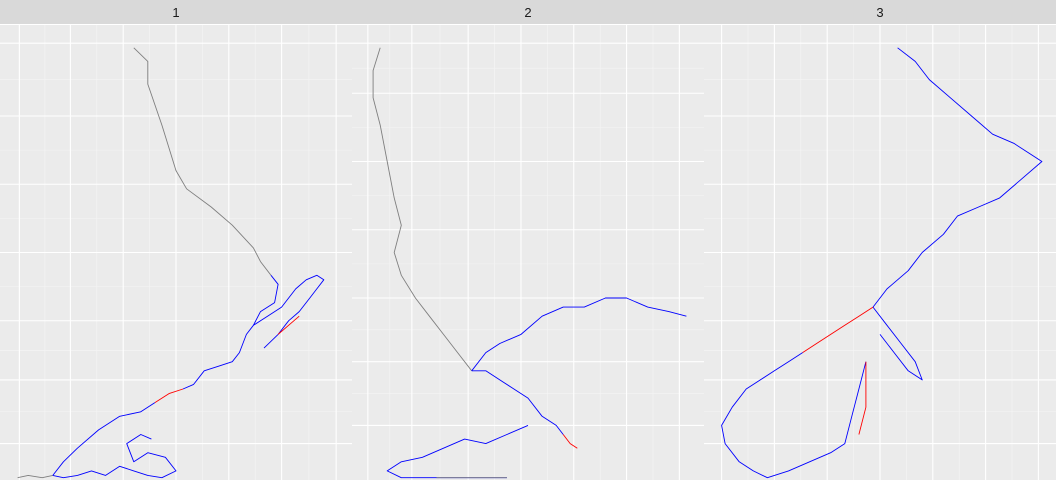 This screenshot has width=1056, height=480. I want to click on facet-label-1: 1, so click(176, 12).